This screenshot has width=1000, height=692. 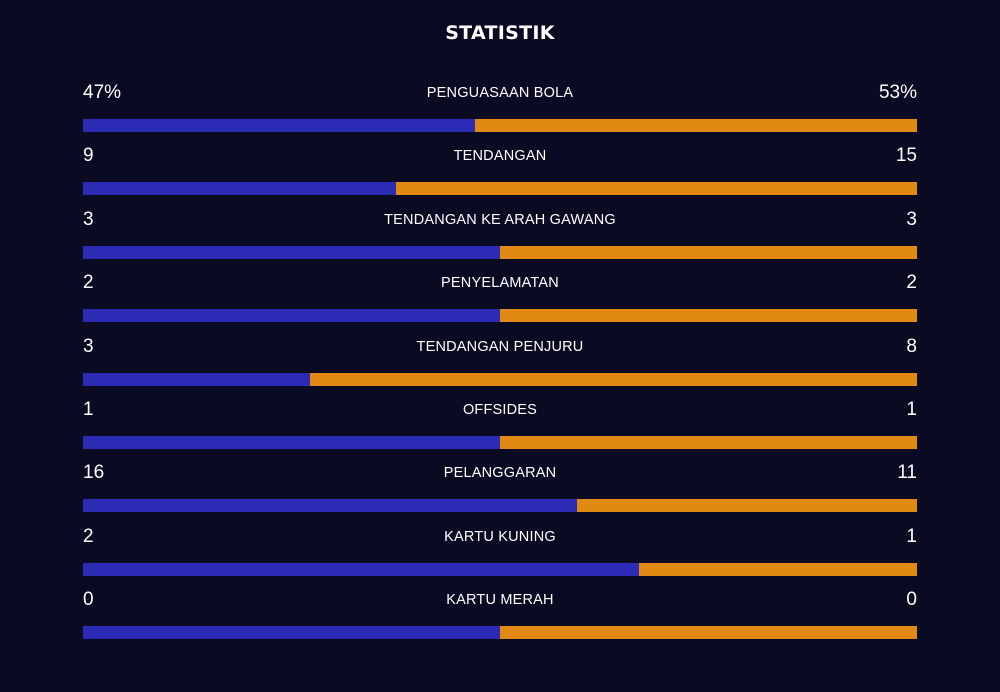 What do you see at coordinates (88, 600) in the screenshot?
I see `home-value: 0` at bounding box center [88, 600].